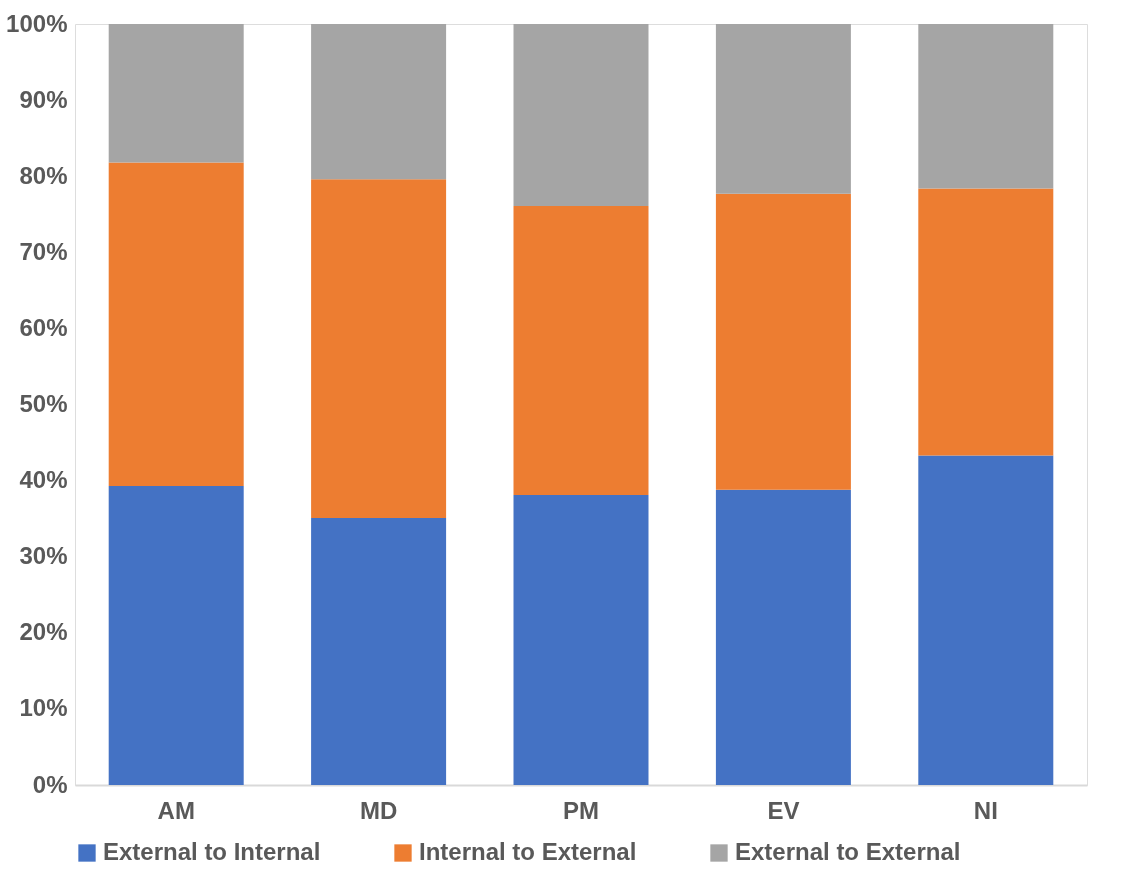  Describe the element at coordinates (43, 175) in the screenshot. I see `y-tick-label: 80%` at that location.